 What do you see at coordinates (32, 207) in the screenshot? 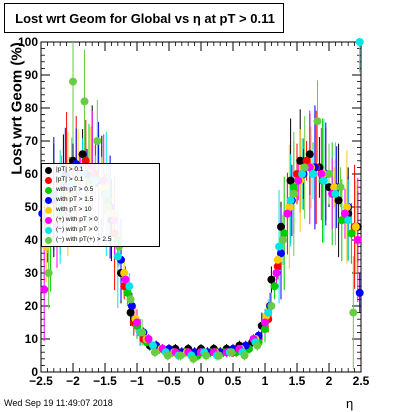
I see `y-tick-label: 50` at bounding box center [32, 207].